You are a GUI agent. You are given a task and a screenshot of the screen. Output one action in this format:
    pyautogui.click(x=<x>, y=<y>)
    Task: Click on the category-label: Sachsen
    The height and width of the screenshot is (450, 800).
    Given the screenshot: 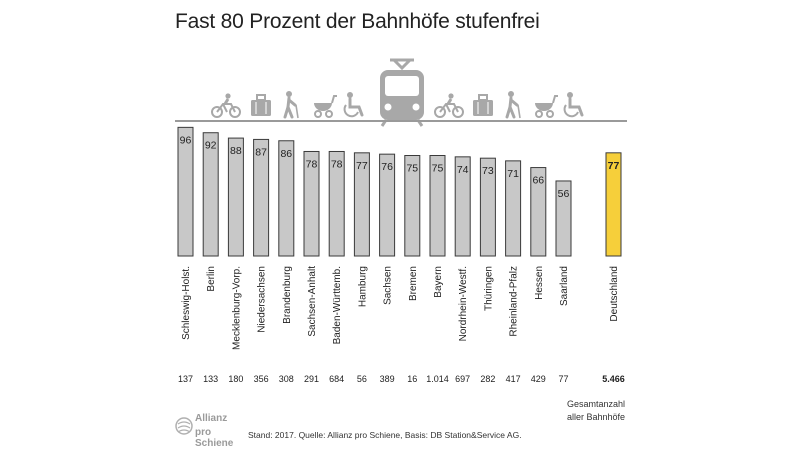 What is the action you would take?
    pyautogui.click(x=388, y=285)
    